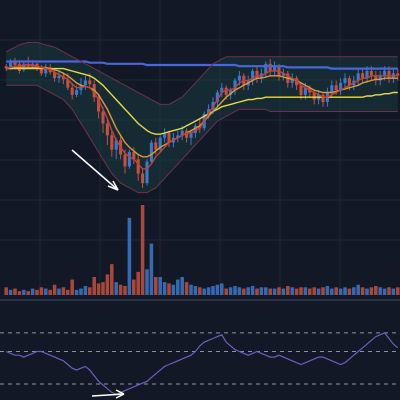 The width and height of the screenshot is (400, 400). I want to click on oscillator-arrow-head, so click(120, 394).